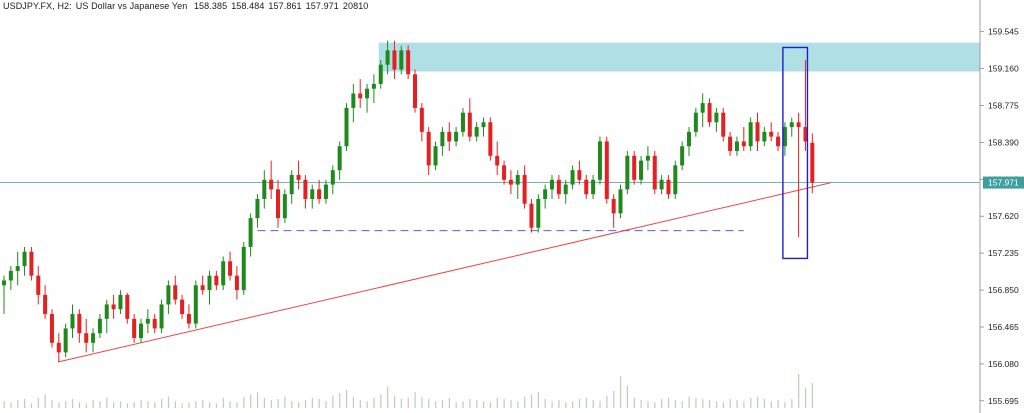 The image size is (1024, 413). I want to click on price-tick-label: 157.235, so click(1003, 253).